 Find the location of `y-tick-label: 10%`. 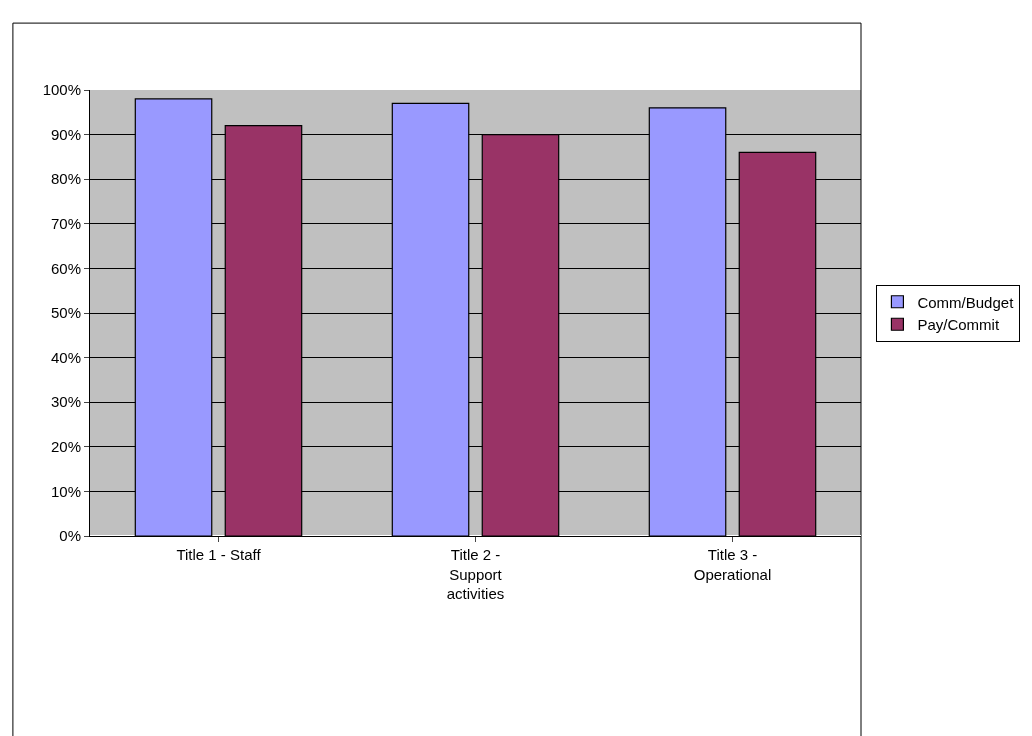

y-tick-label: 10% is located at coordinates (65, 491).